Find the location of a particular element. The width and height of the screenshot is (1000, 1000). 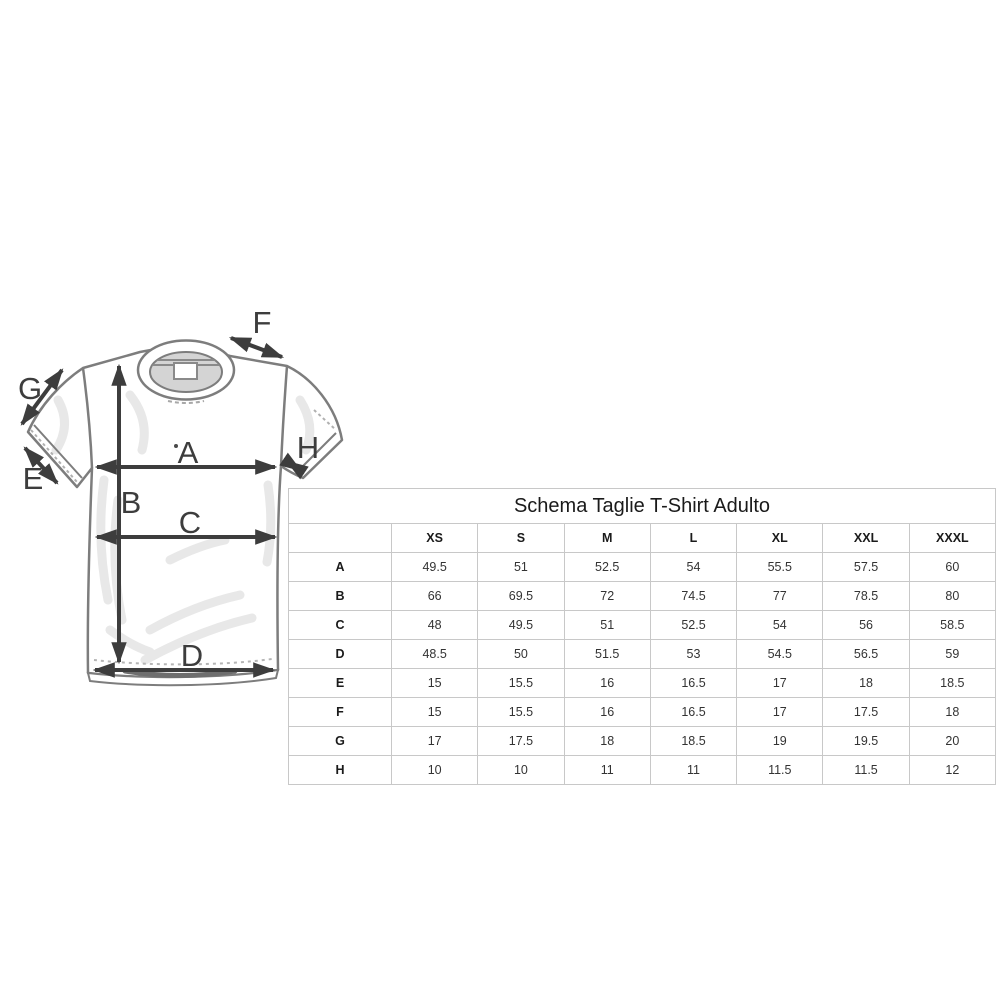

size-value-cell: 51.5 is located at coordinates (607, 654).